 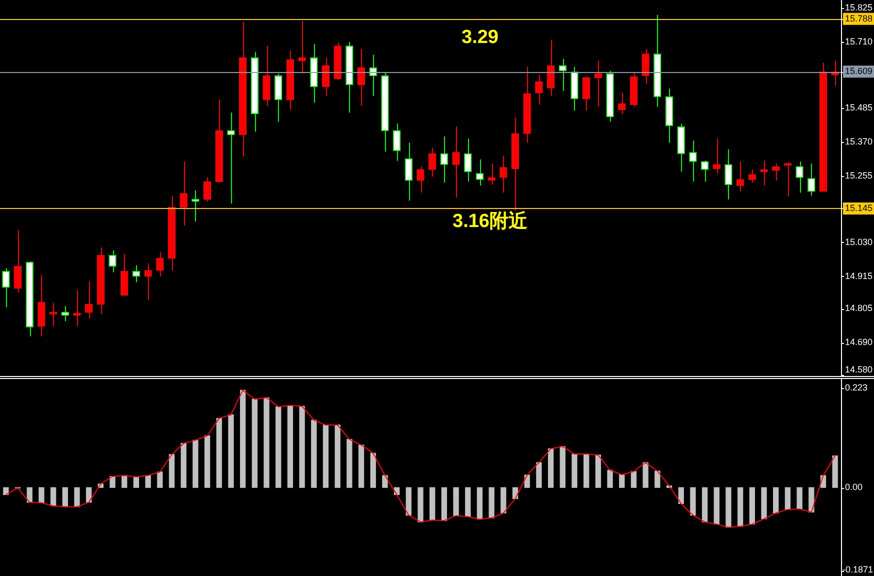 What do you see at coordinates (859, 241) in the screenshot?
I see `y-tick-label: 15.030` at bounding box center [859, 241].